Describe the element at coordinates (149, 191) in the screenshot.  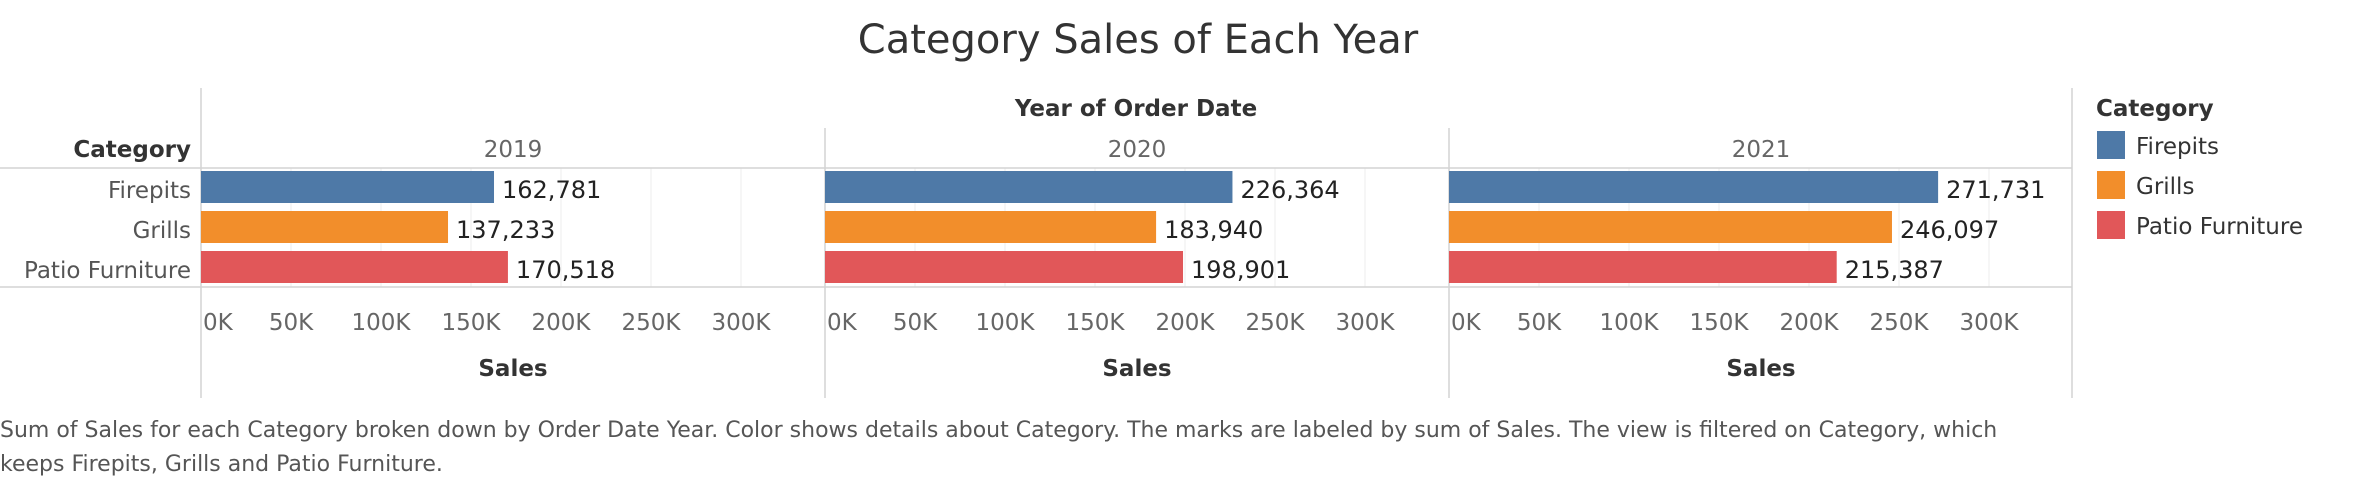
I see `category-label: Firepits` at that location.